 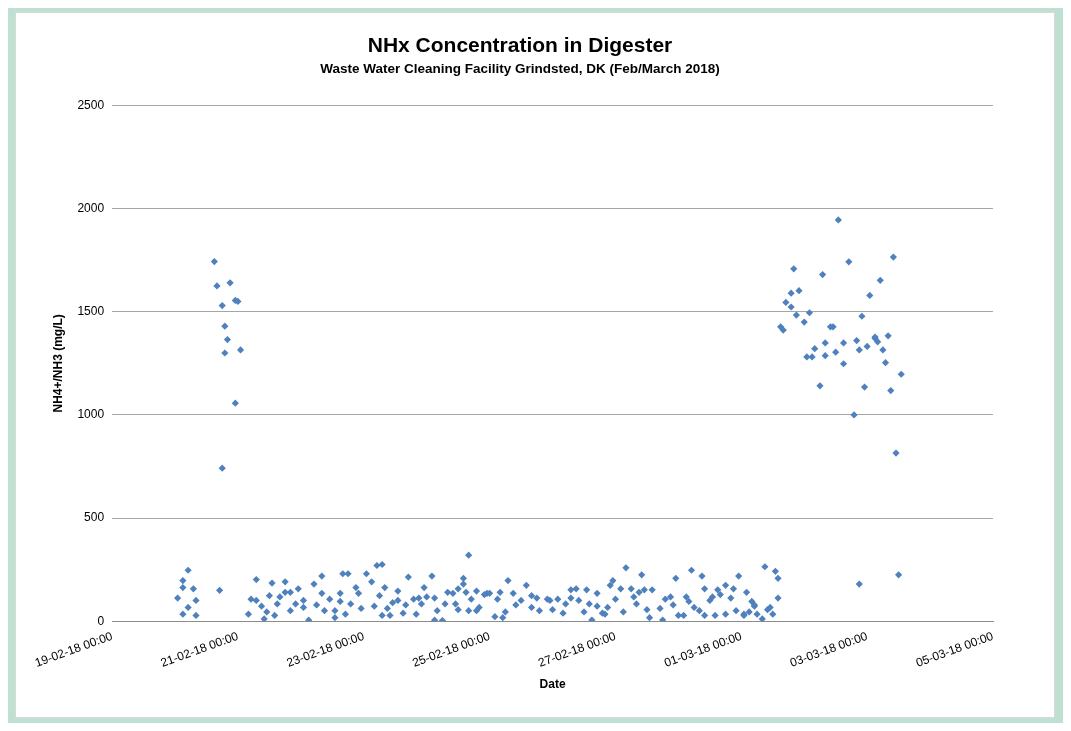 I want to click on y-tick-label: 2000, so click(x=91, y=207).